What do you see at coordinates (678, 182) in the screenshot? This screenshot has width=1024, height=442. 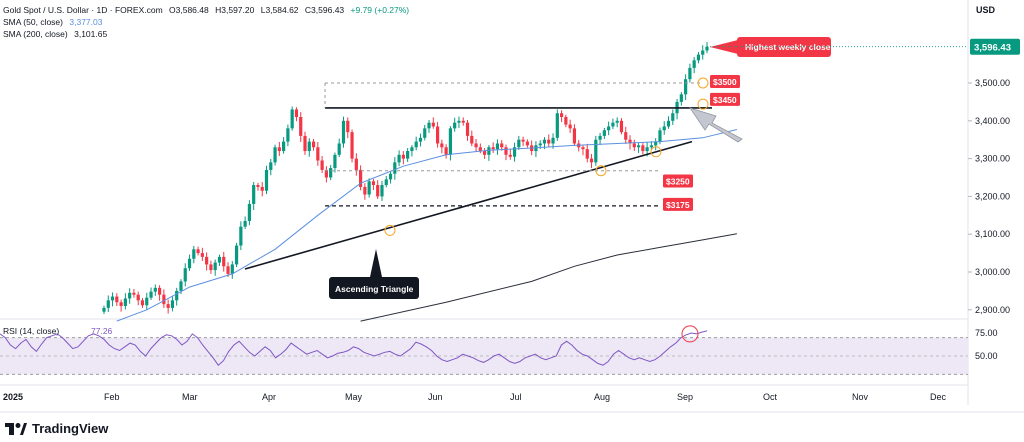 I see `level-3250-tag: $3250` at bounding box center [678, 182].